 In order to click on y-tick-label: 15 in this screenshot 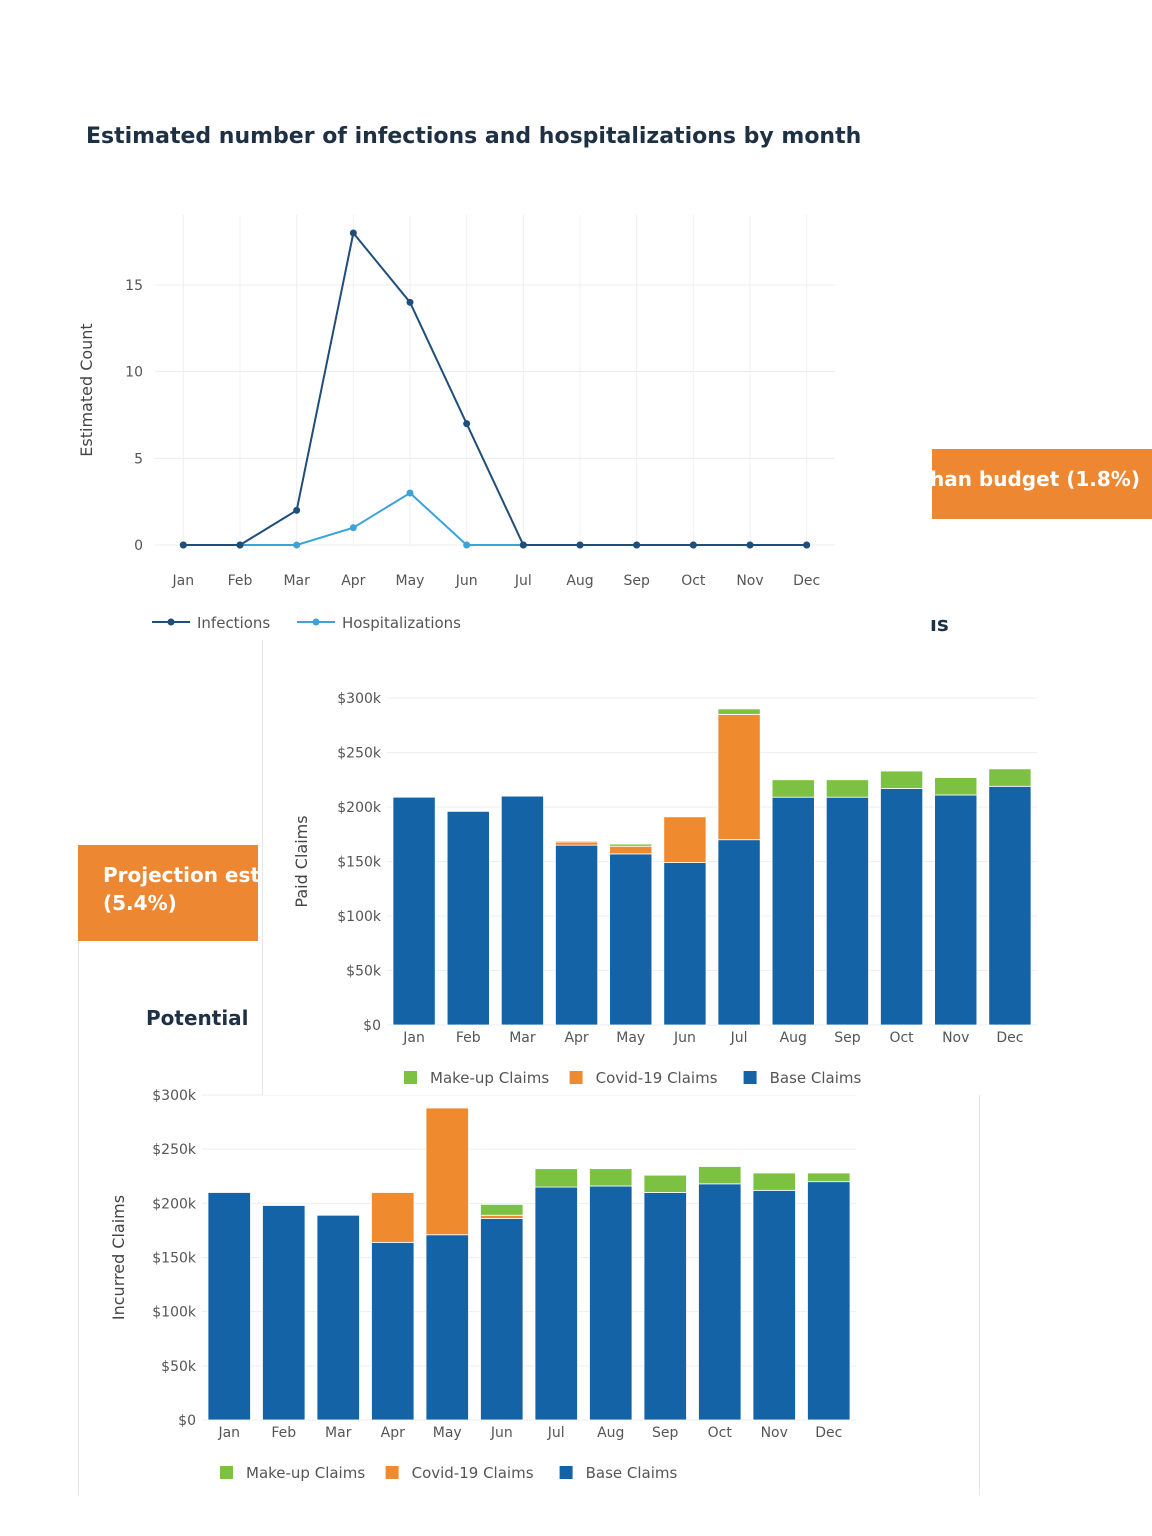, I will do `click(134, 286)`.